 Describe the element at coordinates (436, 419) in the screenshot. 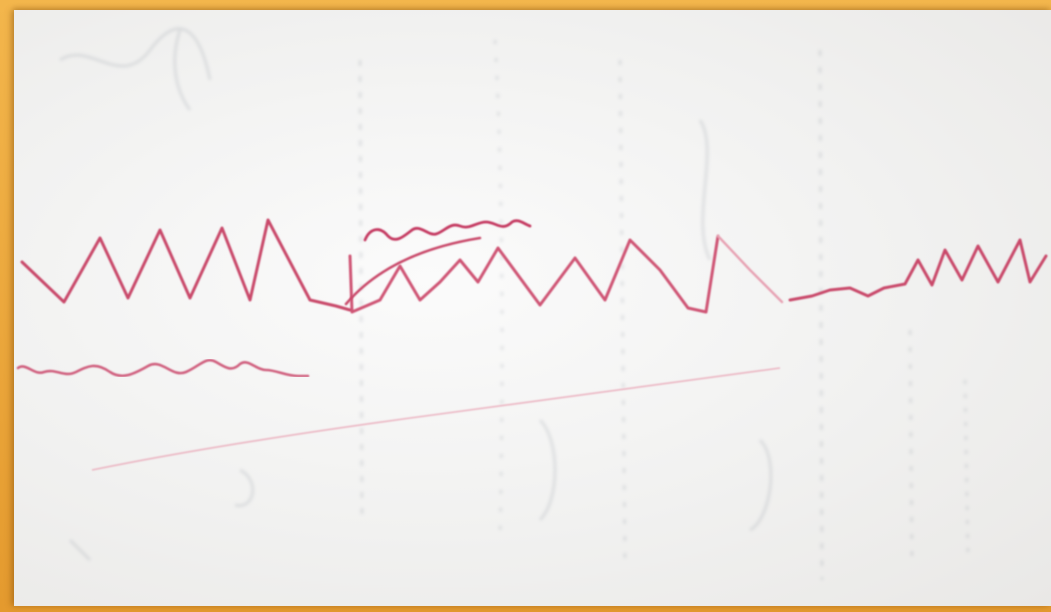

I see `faint-diagonal-line` at that location.